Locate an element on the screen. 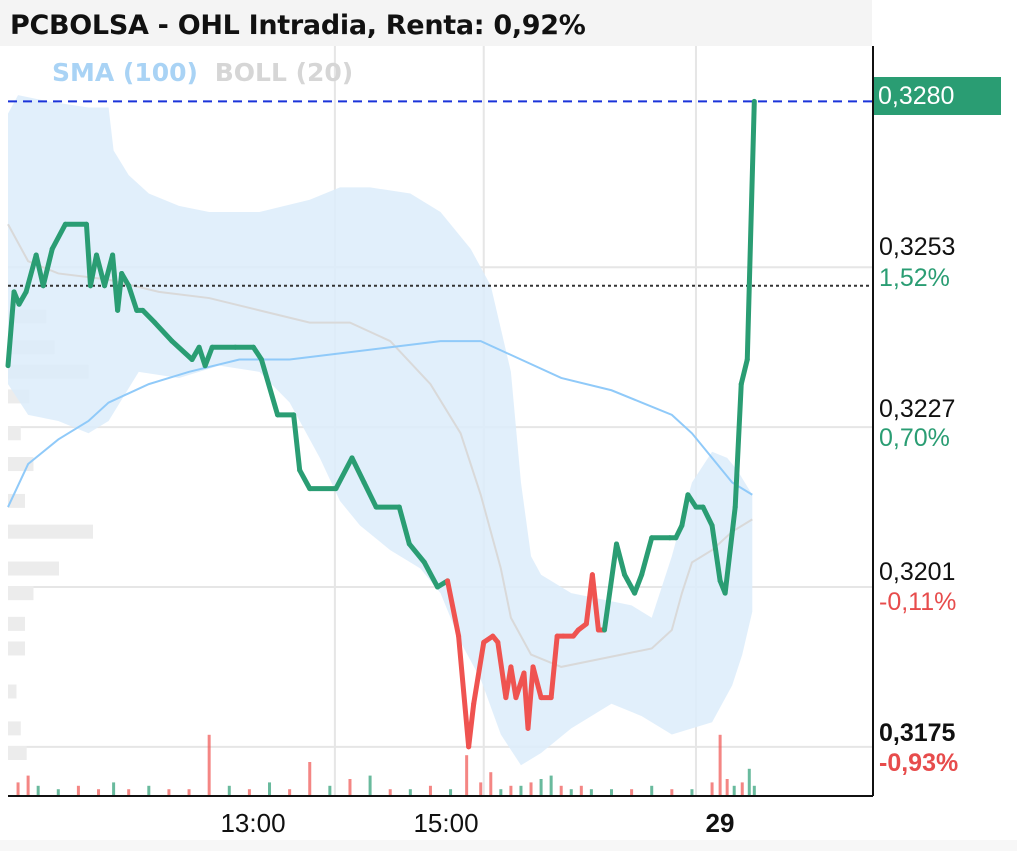 This screenshot has height=851, width=1017. y-tick-price-4: 0,3175 is located at coordinates (917, 733).